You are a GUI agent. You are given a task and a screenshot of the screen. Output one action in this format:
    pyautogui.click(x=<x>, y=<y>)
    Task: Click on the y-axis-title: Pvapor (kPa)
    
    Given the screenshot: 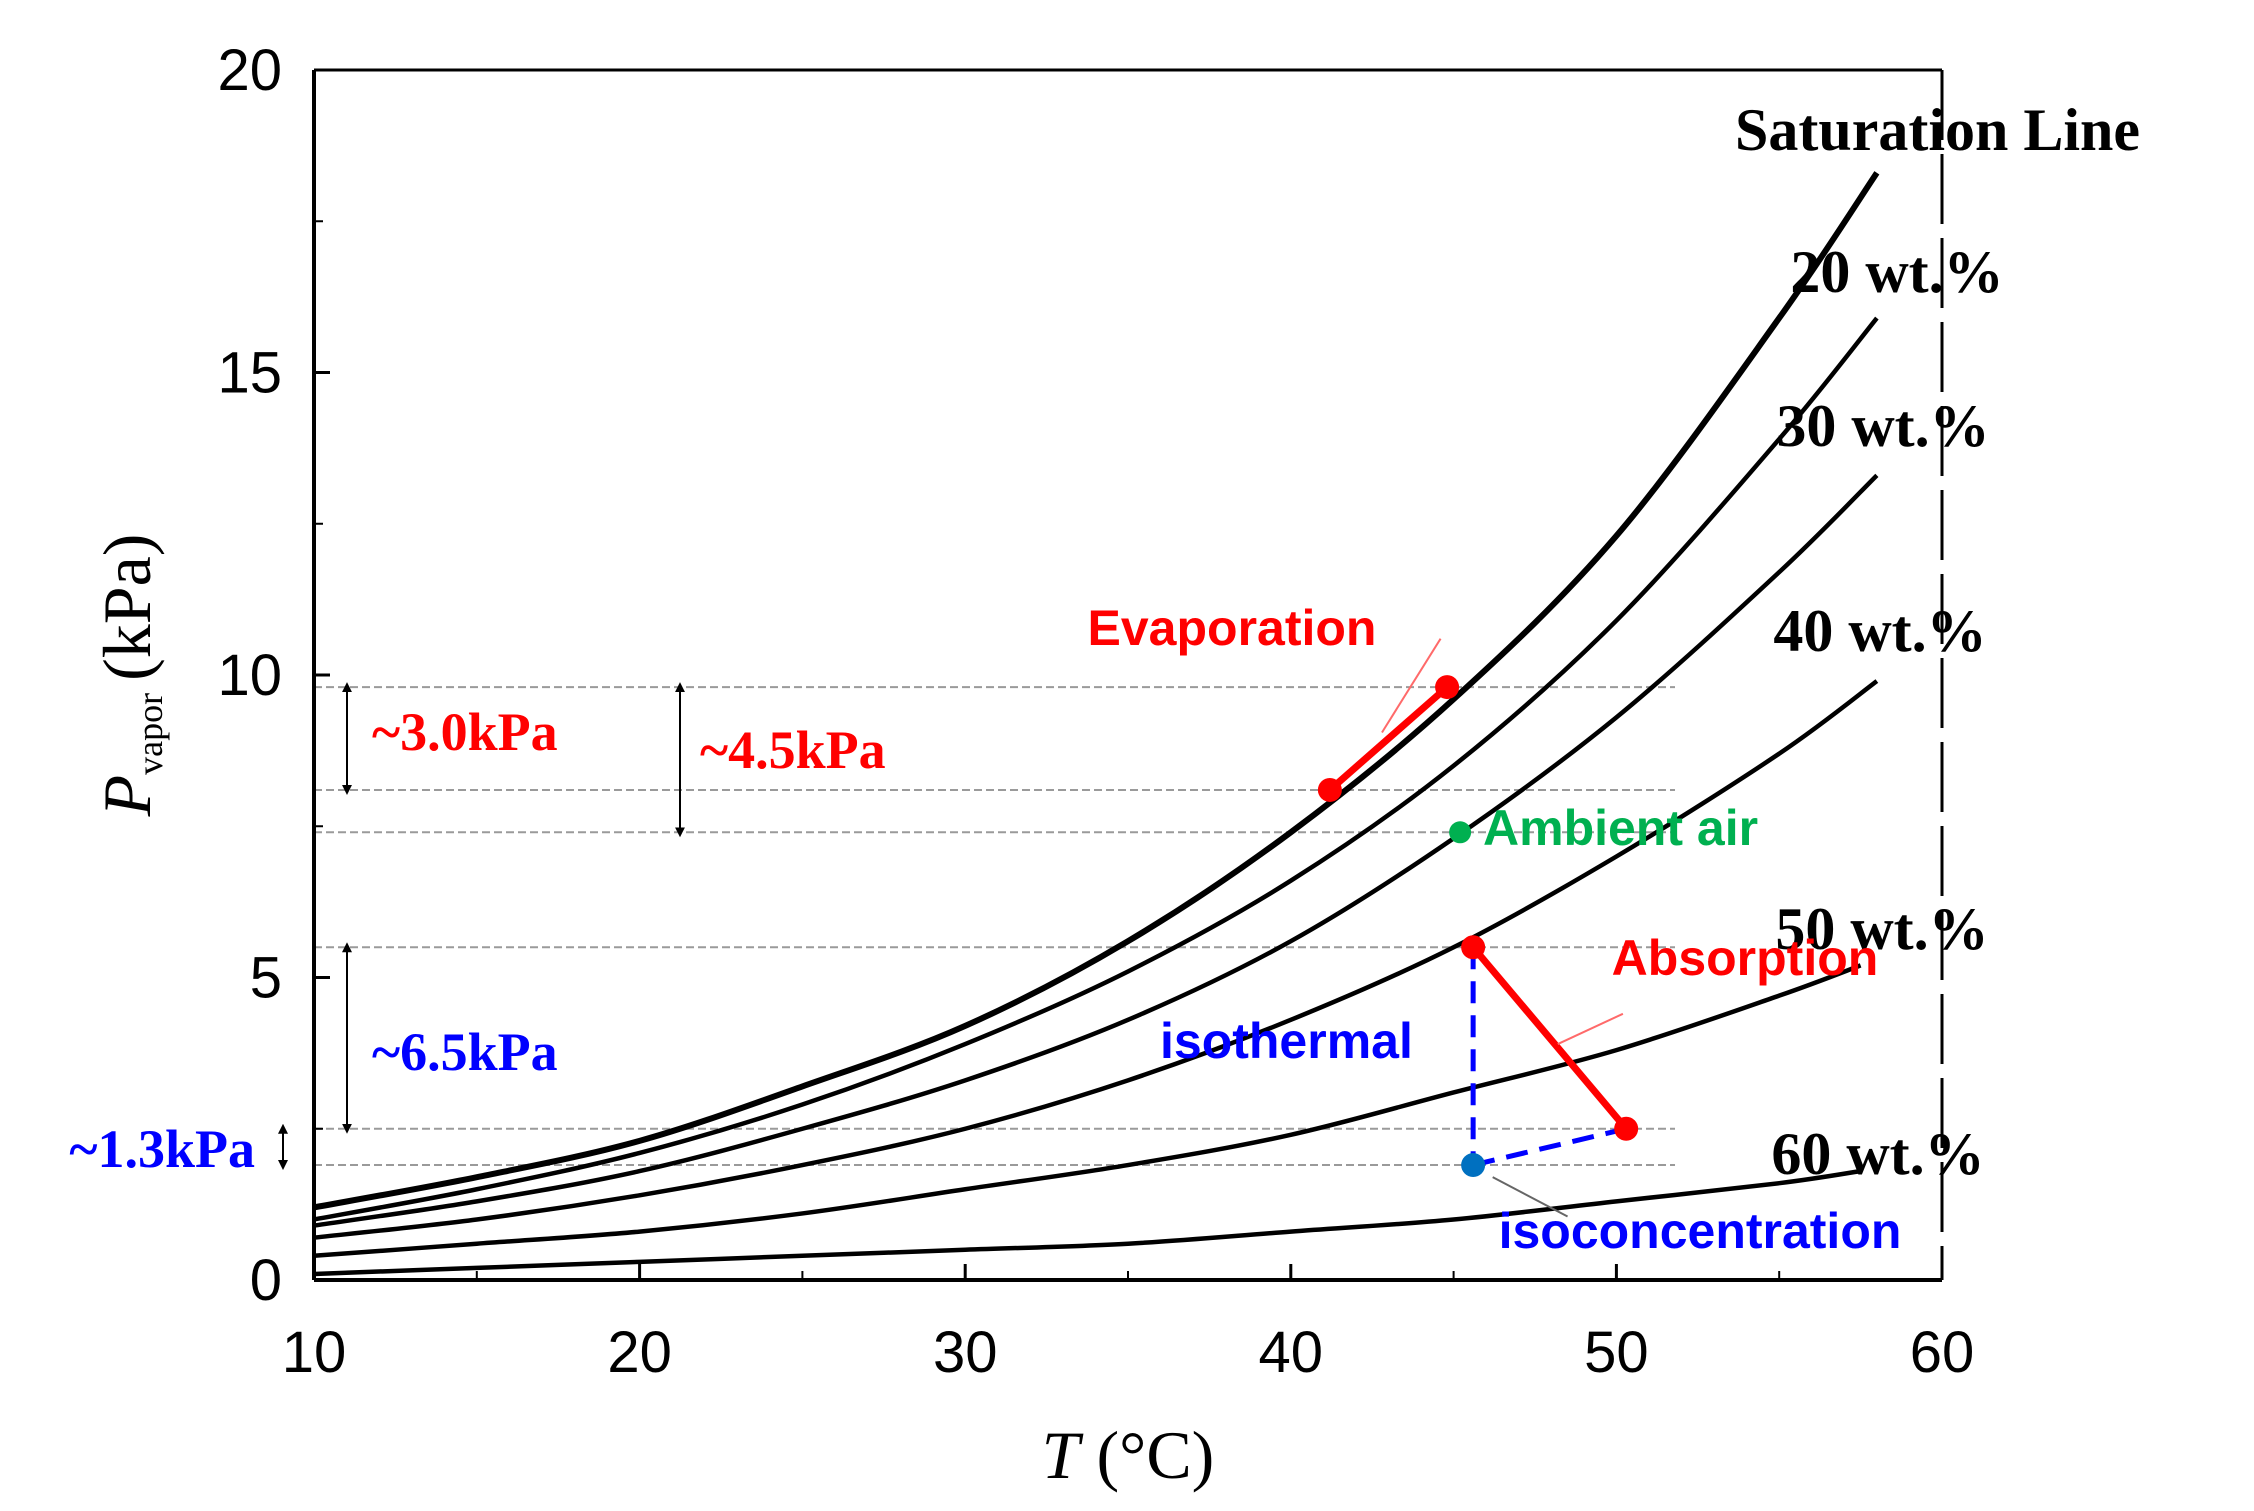 What is the action you would take?
    pyautogui.click(x=129, y=676)
    